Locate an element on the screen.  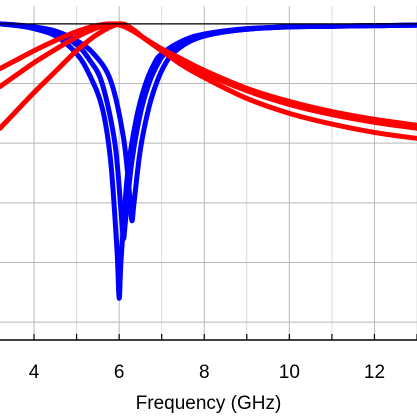
x-tick-label: 12 is located at coordinates (374, 372).